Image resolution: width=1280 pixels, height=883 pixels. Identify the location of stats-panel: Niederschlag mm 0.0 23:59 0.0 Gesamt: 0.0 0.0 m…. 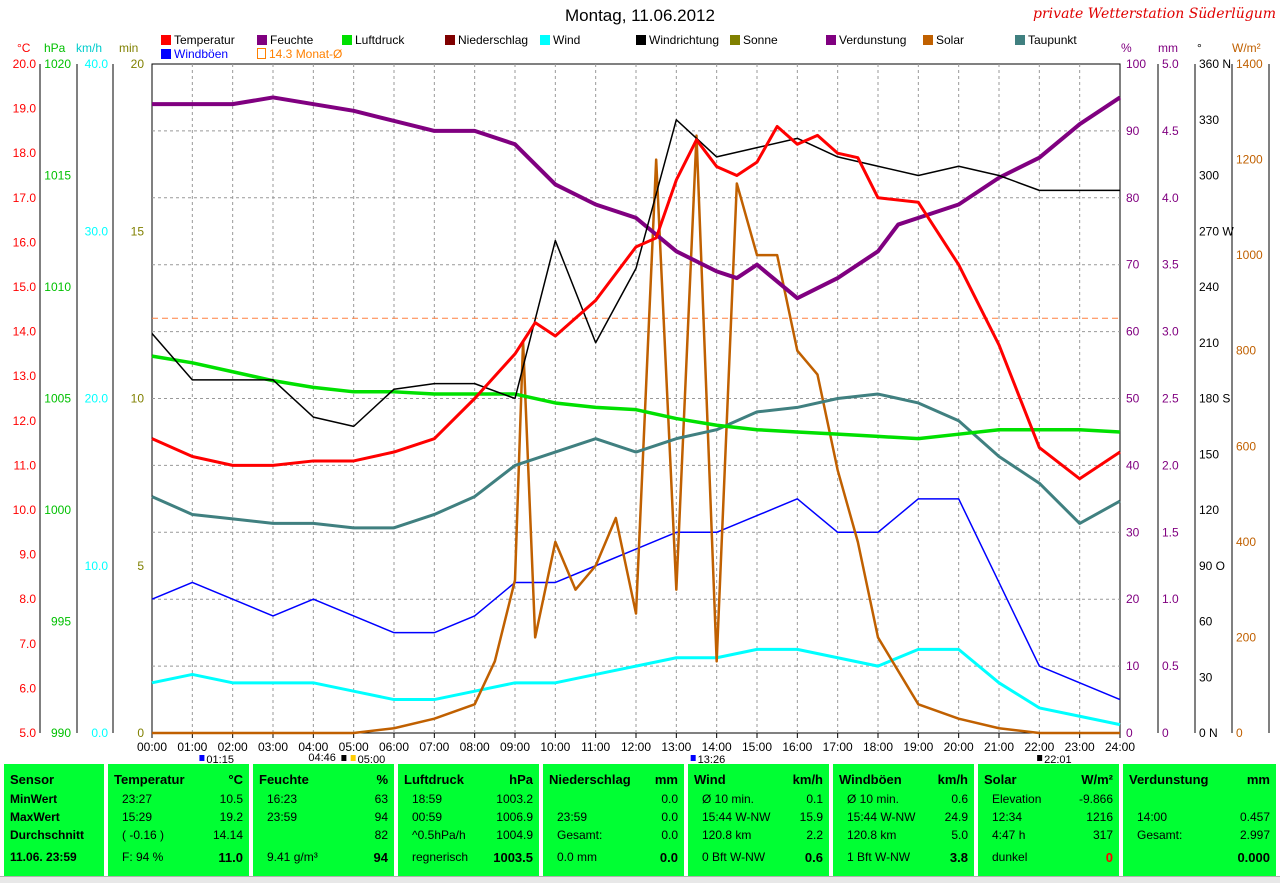
(613, 820).